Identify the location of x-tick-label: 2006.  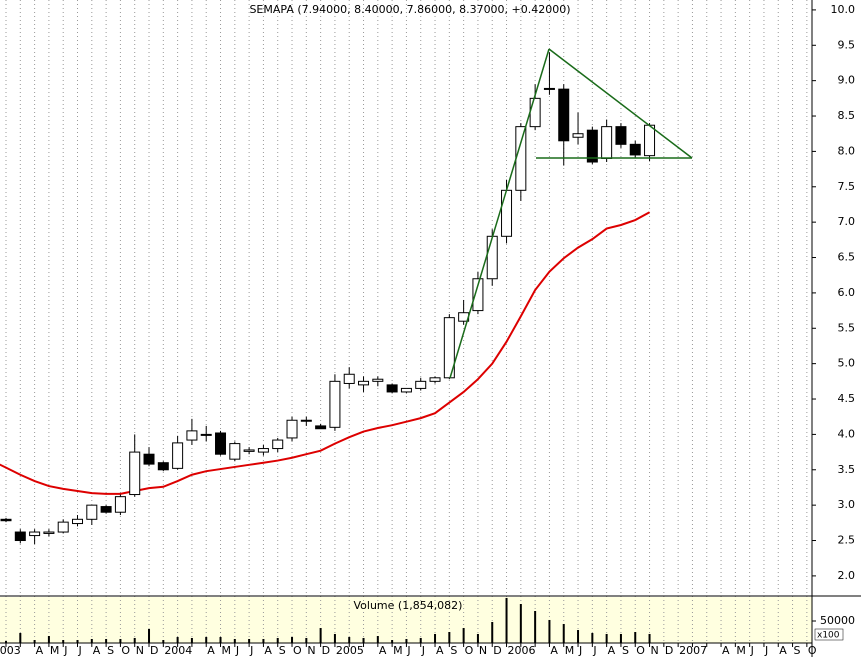
(522, 650).